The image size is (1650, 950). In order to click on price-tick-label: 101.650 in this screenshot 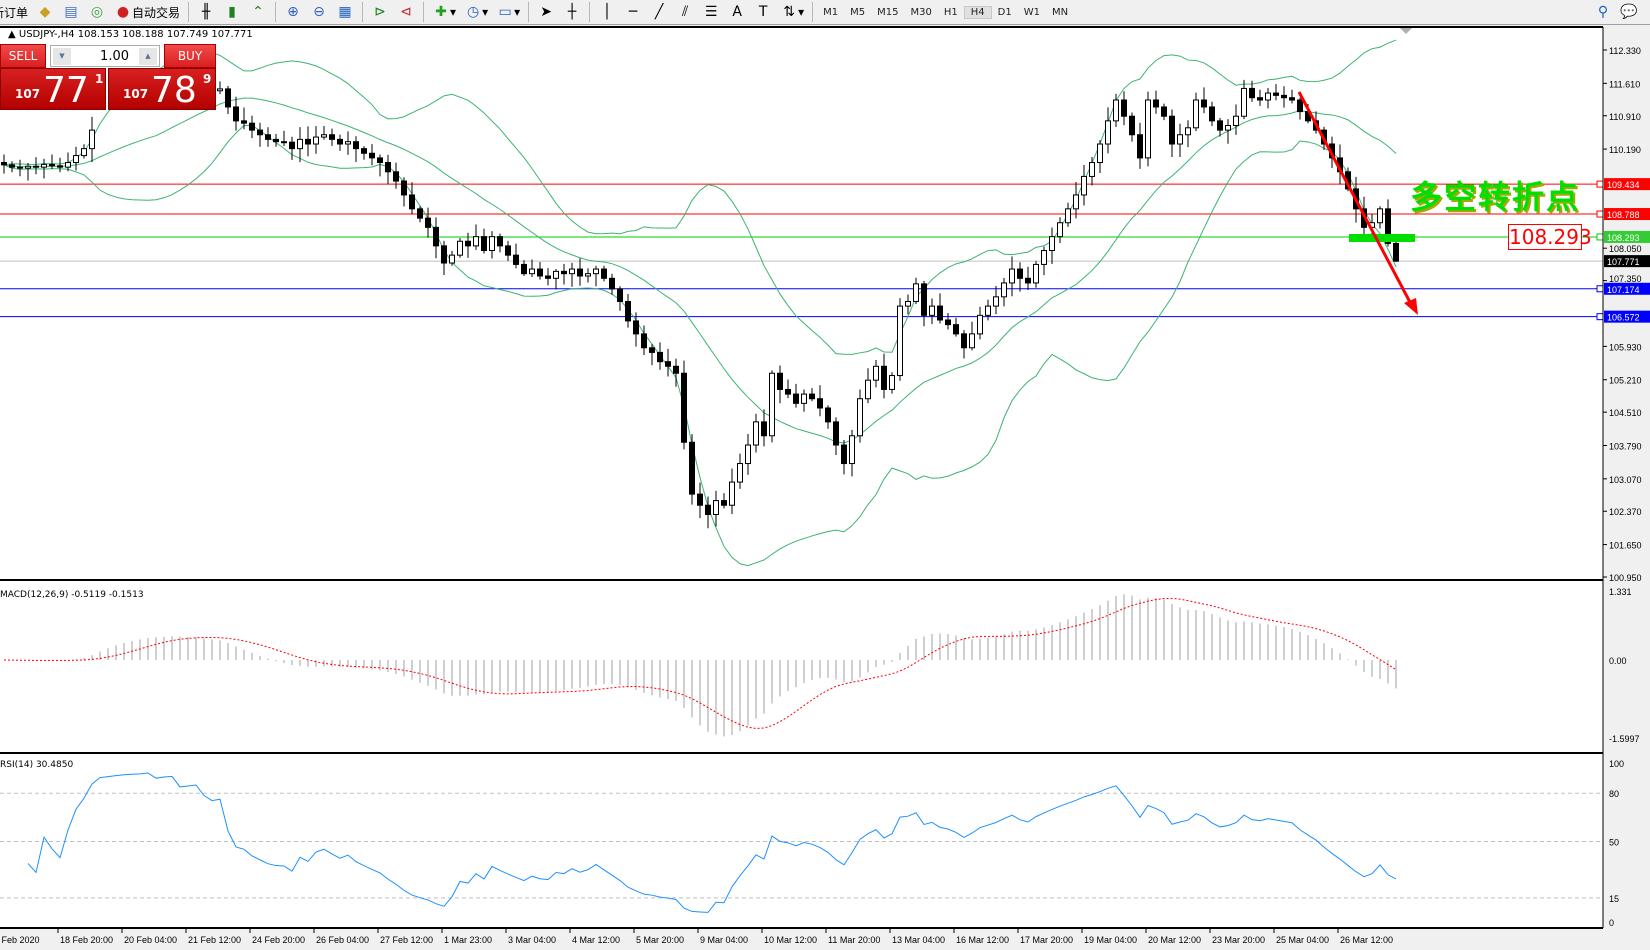, I will do `click(1625, 546)`.